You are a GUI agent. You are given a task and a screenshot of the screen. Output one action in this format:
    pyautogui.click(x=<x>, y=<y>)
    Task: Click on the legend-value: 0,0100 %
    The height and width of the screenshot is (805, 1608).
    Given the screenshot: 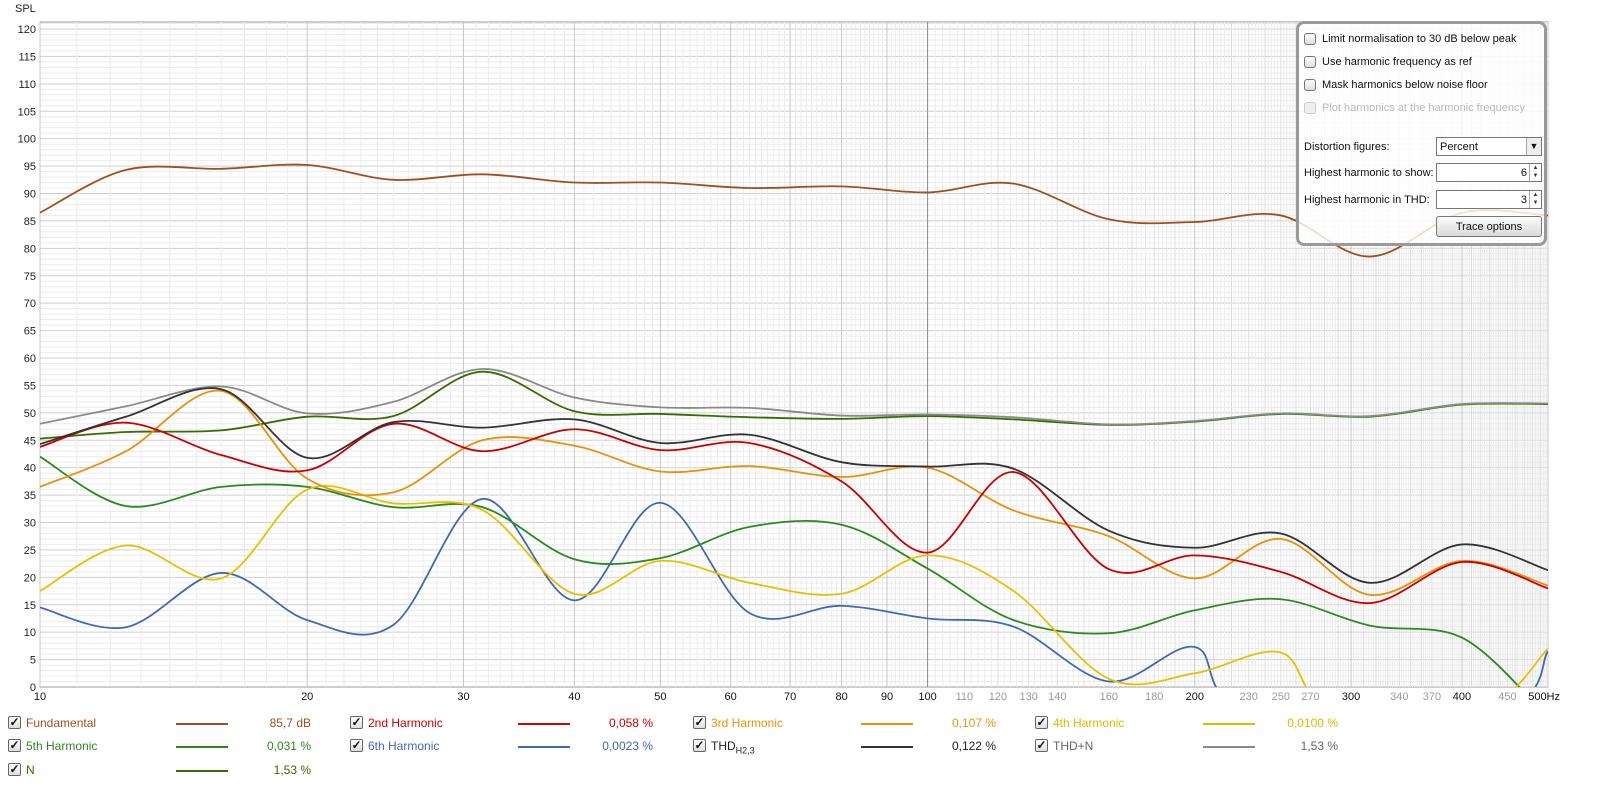 What is the action you would take?
    pyautogui.click(x=1312, y=723)
    